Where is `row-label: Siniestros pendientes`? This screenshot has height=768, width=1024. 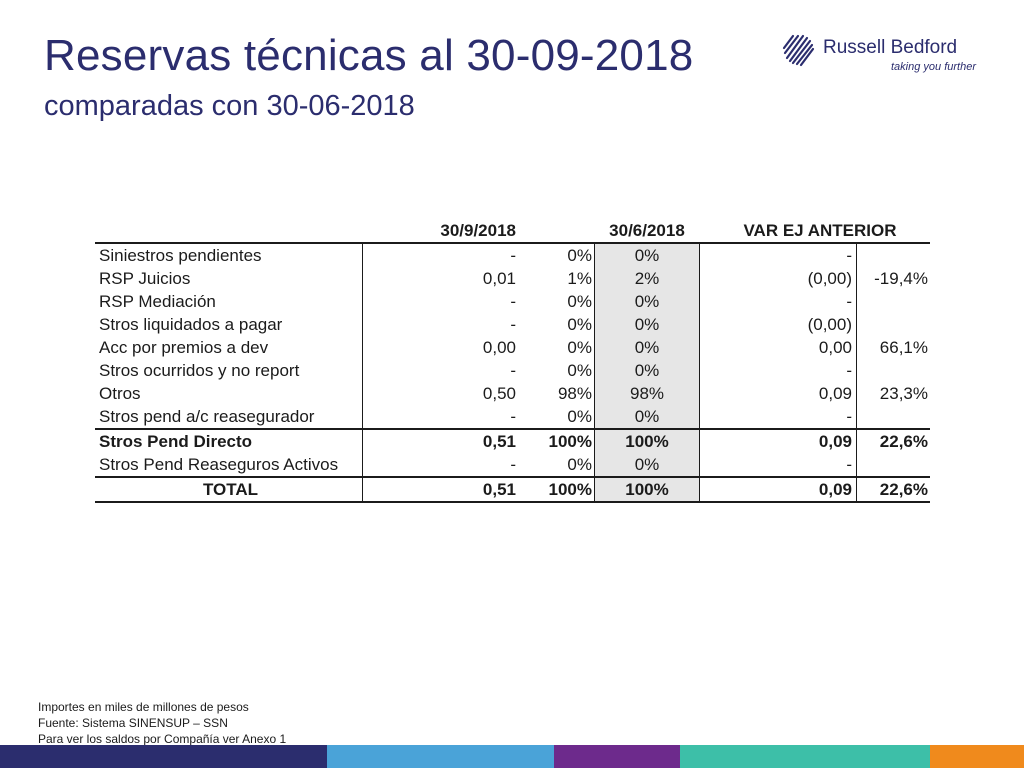 row-label: Siniestros pendientes is located at coordinates (180, 255).